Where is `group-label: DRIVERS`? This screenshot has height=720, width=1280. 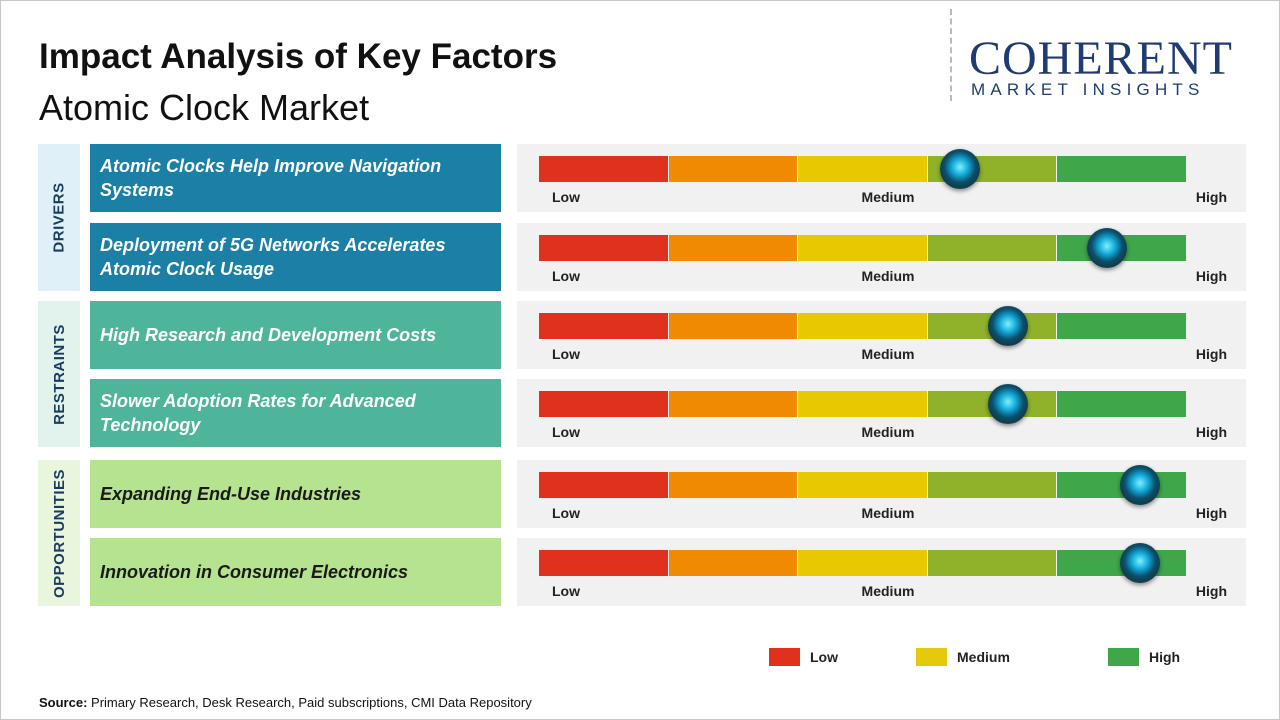
group-label: DRIVERS is located at coordinates (59, 217).